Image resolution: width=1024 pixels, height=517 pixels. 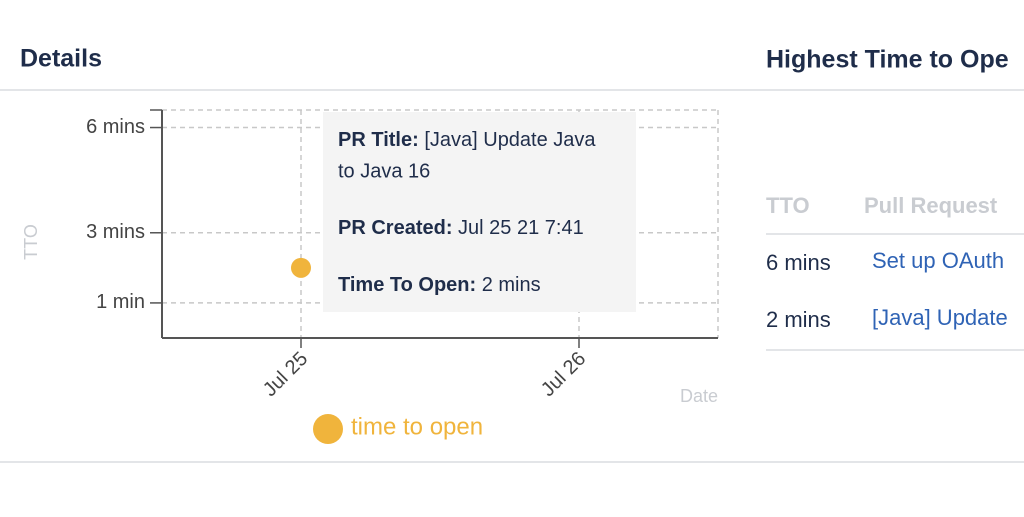 I want to click on tooltip-line: PR Title: [Java] Update Java, so click(x=467, y=140).